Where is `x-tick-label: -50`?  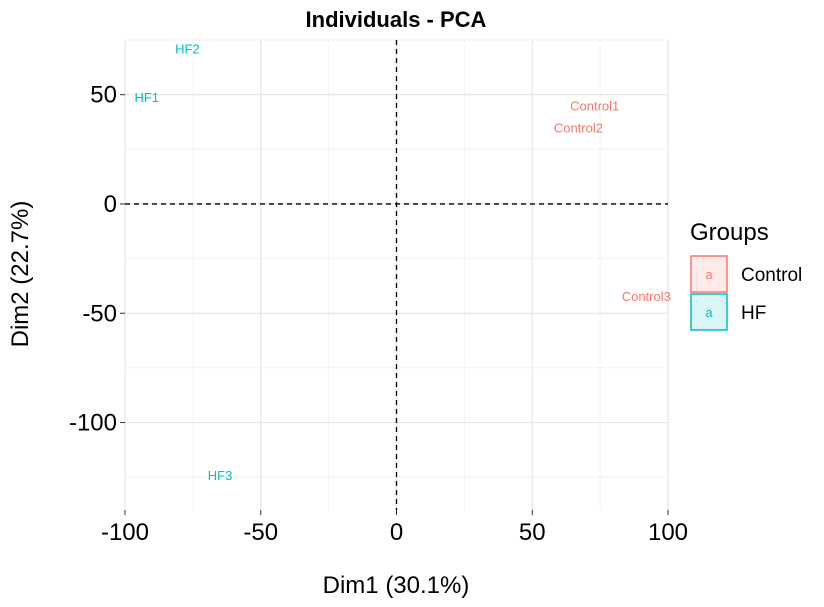 x-tick-label: -50 is located at coordinates (260, 532).